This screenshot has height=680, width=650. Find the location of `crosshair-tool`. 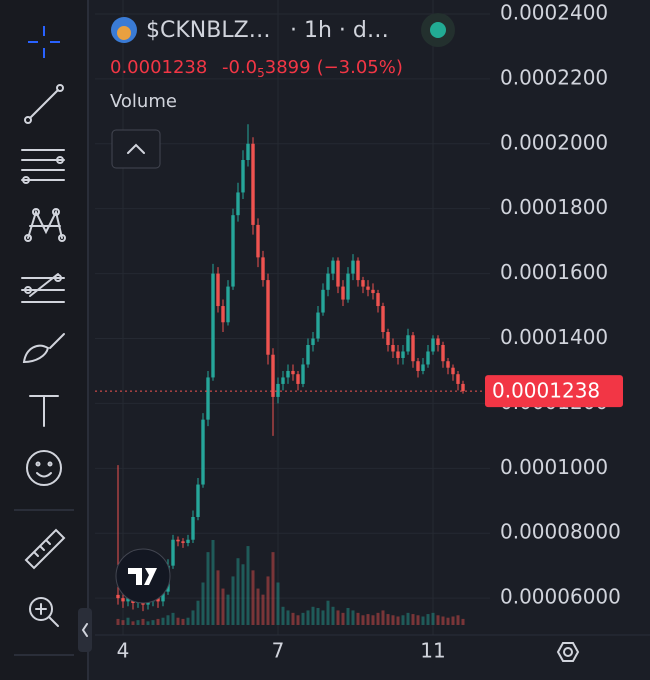

crosshair-tool is located at coordinates (44, 42).